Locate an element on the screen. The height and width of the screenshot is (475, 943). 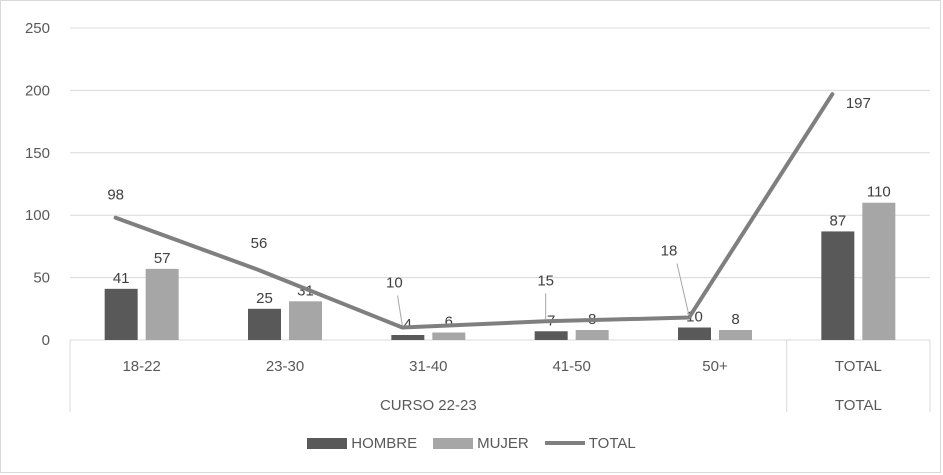
legend-item-hombre: HOMBRE is located at coordinates (362, 443).